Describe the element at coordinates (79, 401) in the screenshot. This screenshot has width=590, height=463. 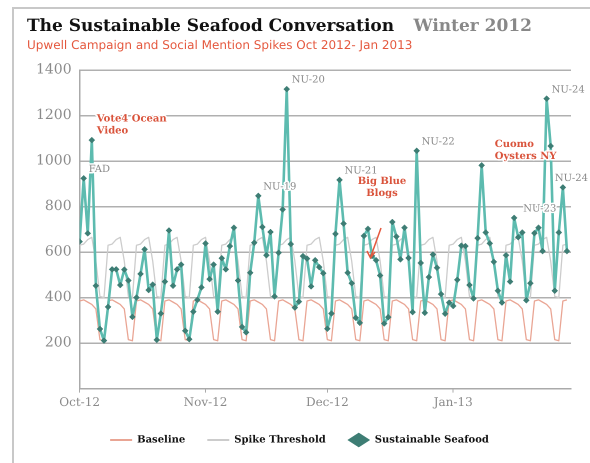
I see `x-tick-label: Oct-12` at that location.